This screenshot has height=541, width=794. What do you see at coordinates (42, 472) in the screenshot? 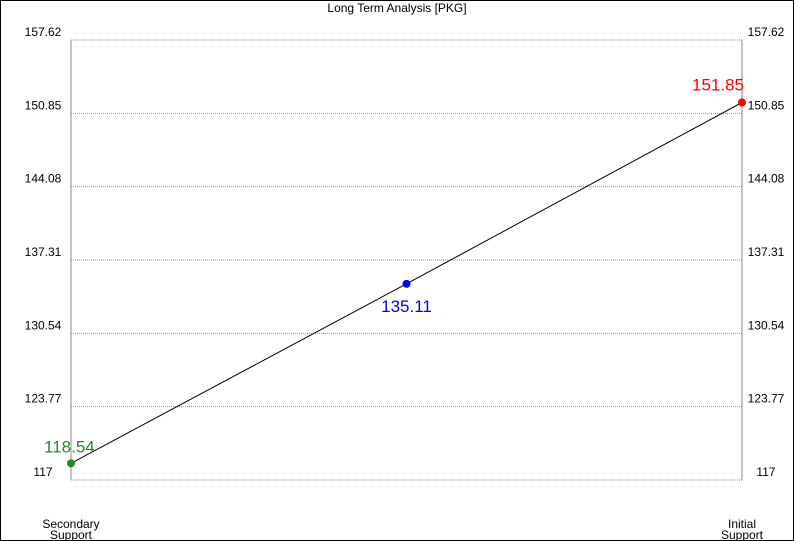
I see `y-tick-label-left: 117` at bounding box center [42, 472].